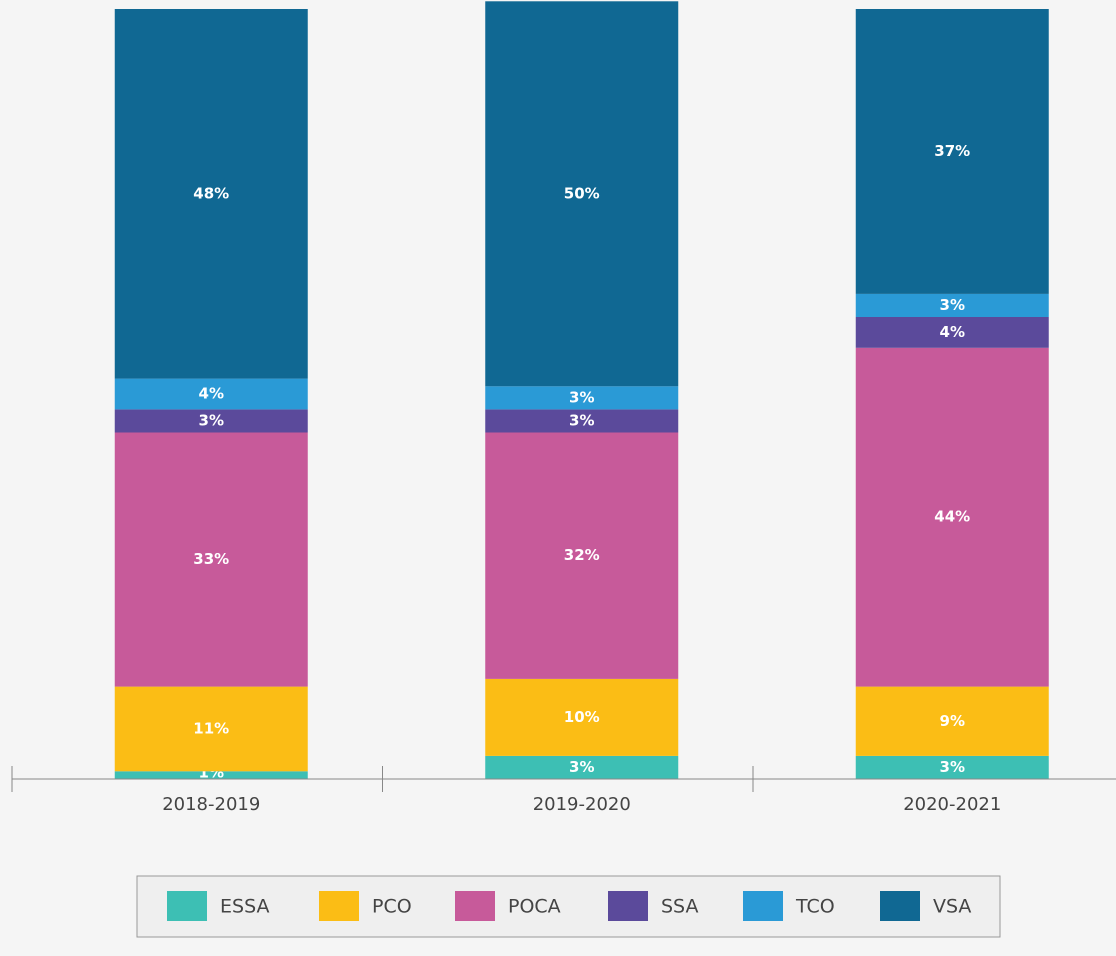 Image resolution: width=1116 pixels, height=956 pixels. I want to click on value-label: 32%, so click(582, 555).